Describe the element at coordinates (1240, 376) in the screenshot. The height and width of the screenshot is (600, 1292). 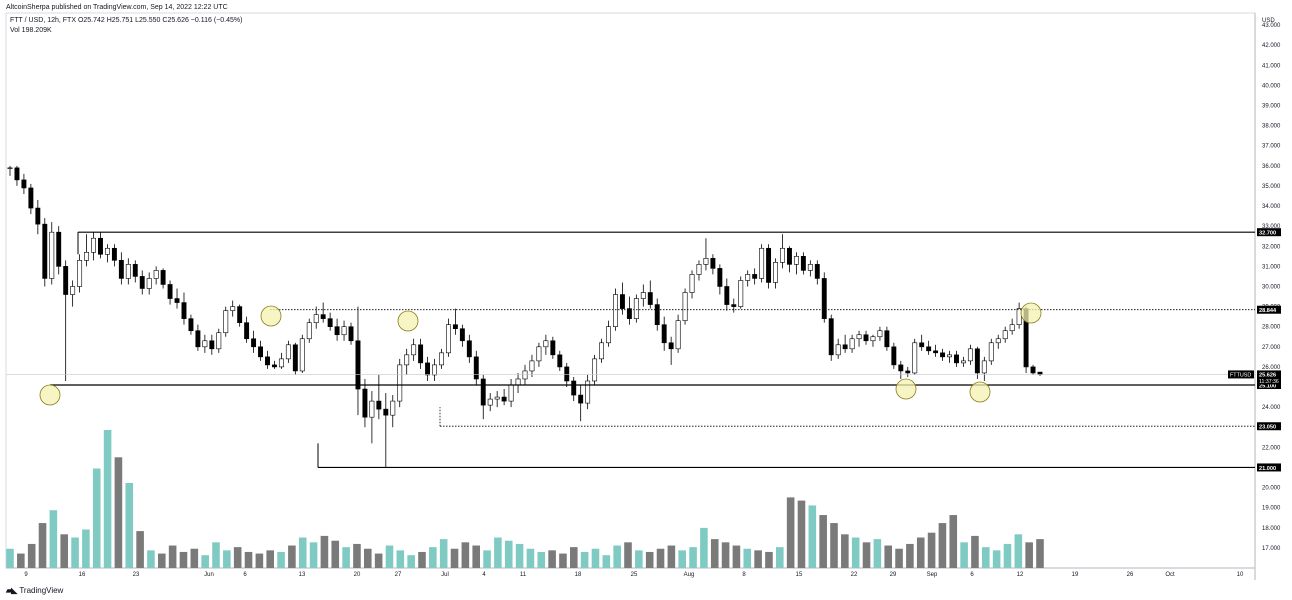
I see `symbol-tag: FTTUSD` at that location.